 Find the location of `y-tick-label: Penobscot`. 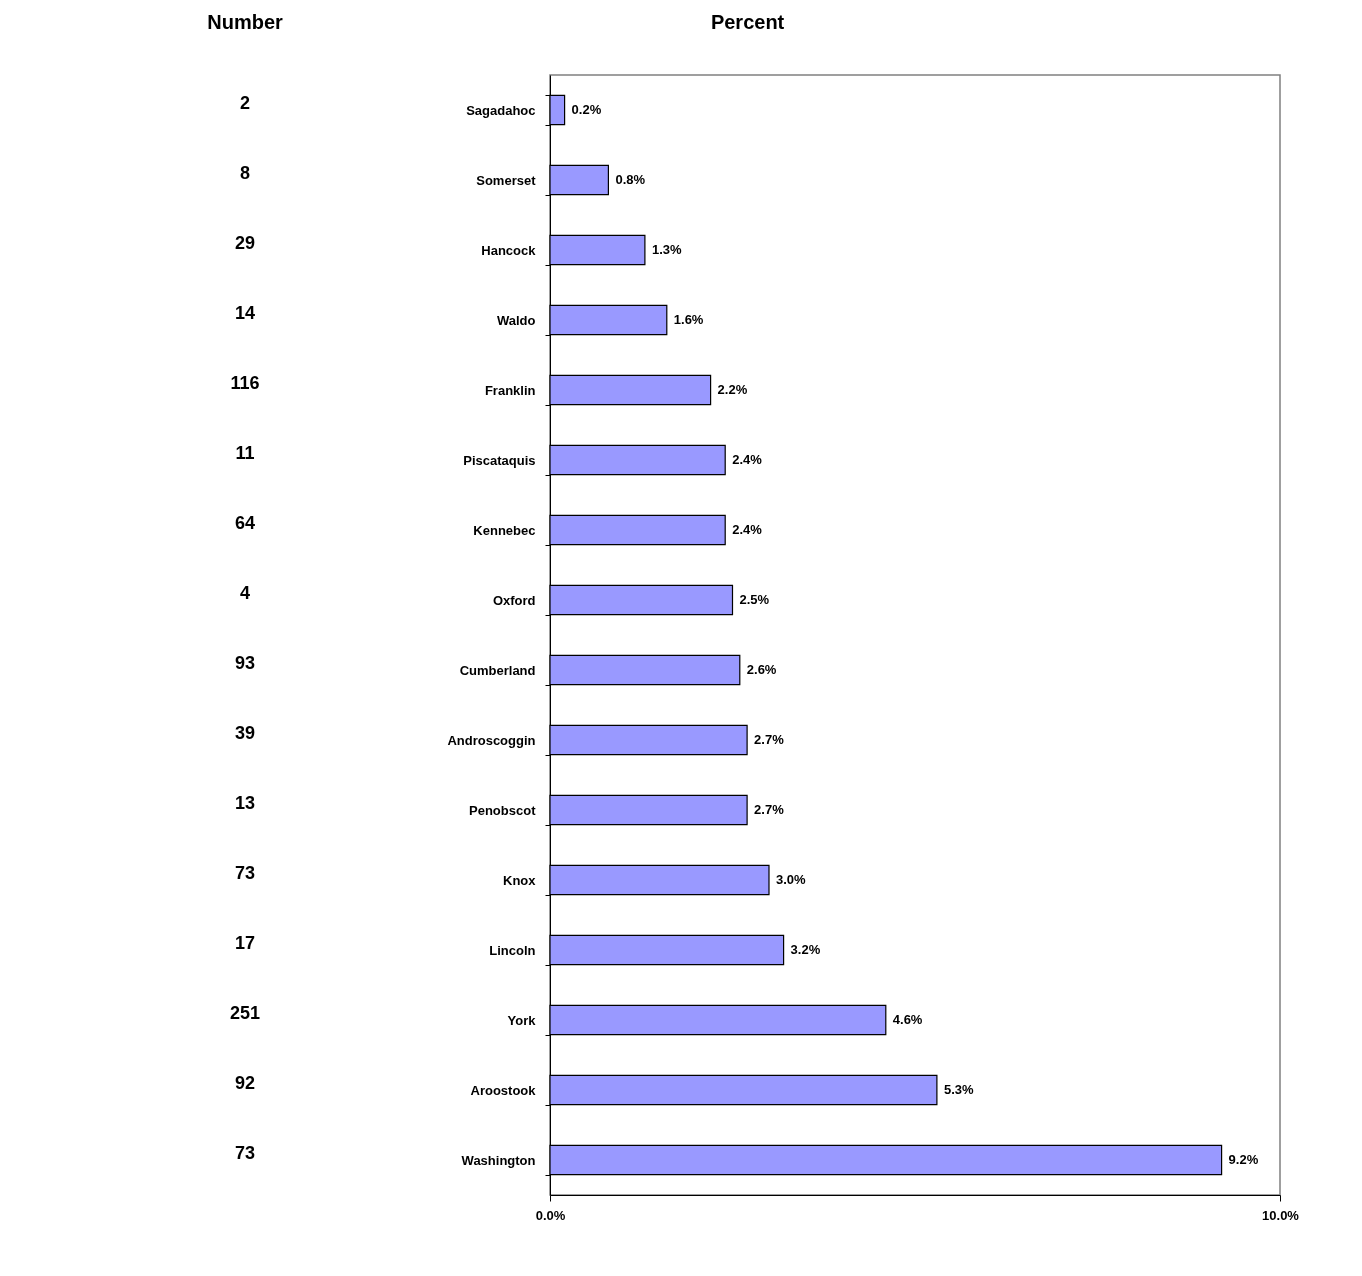

y-tick-label: Penobscot is located at coordinates (503, 810).